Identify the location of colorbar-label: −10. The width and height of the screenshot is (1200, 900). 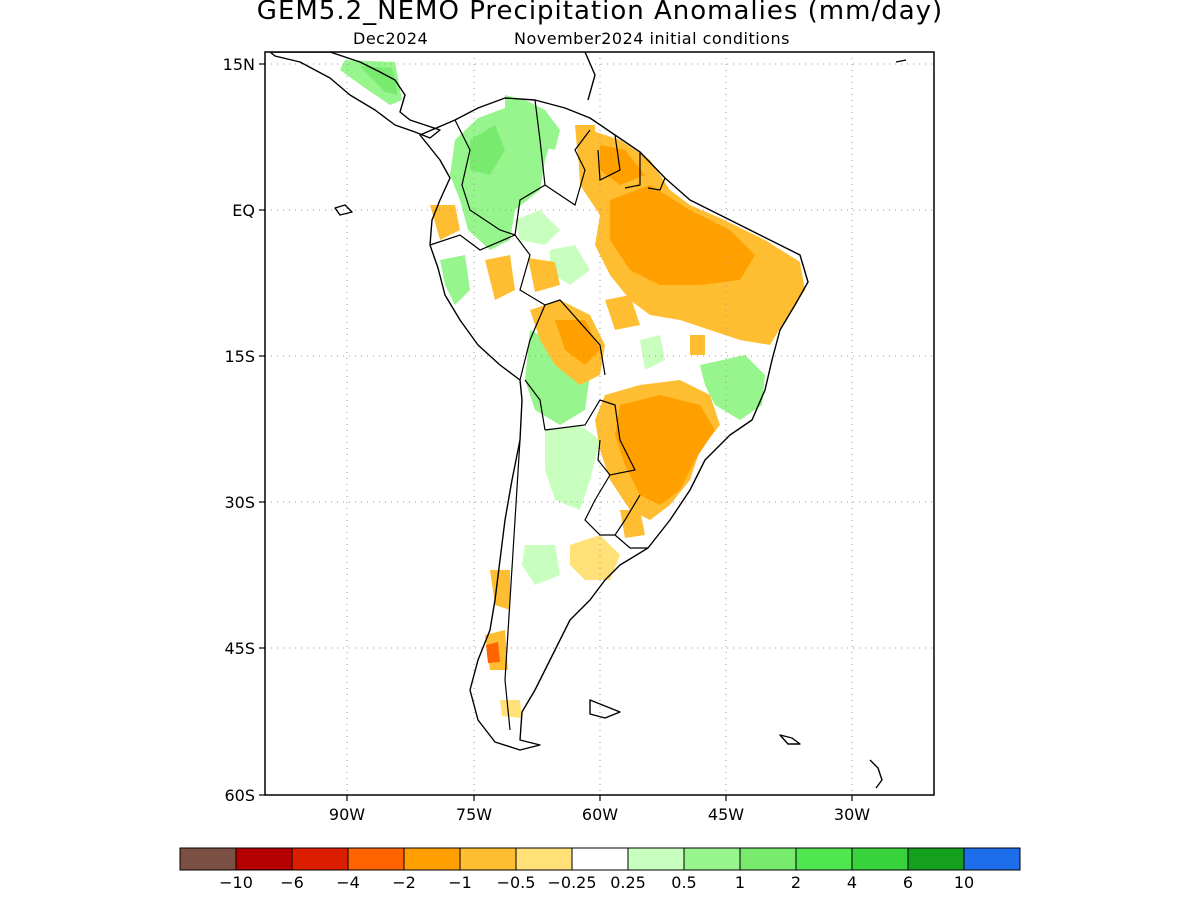
(236, 882).